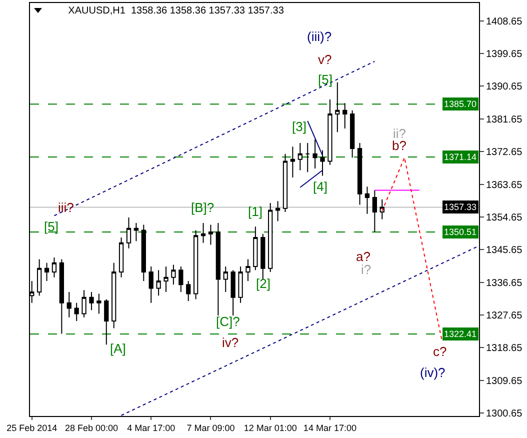  Describe the element at coordinates (504, 316) in the screenshot. I see `y-tick-label: 1327.65` at that location.